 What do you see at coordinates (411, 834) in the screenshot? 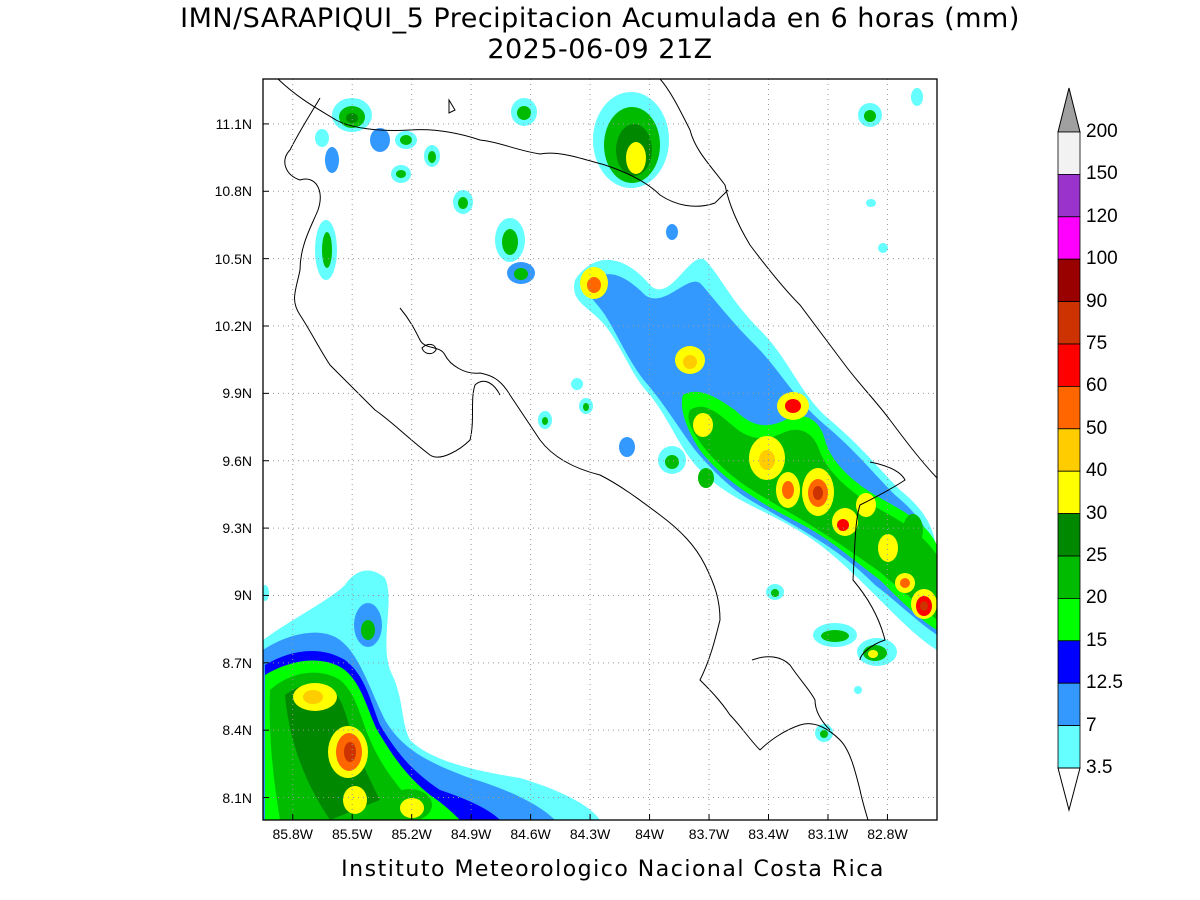
I see `lon-tick-label: 85.2W` at bounding box center [411, 834].